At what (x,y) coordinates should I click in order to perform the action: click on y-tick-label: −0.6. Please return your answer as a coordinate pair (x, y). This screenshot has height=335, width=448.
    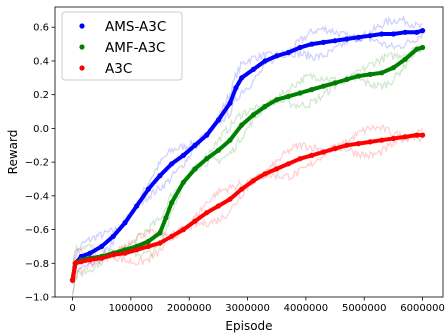
    Looking at the image, I should click on (37, 230).